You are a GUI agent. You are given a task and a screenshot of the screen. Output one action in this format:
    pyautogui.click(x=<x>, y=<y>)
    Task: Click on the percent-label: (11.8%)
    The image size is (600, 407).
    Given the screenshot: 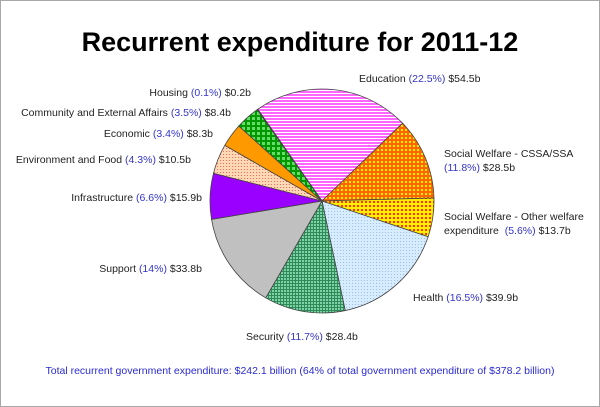 What is the action you would take?
    pyautogui.click(x=462, y=168)
    